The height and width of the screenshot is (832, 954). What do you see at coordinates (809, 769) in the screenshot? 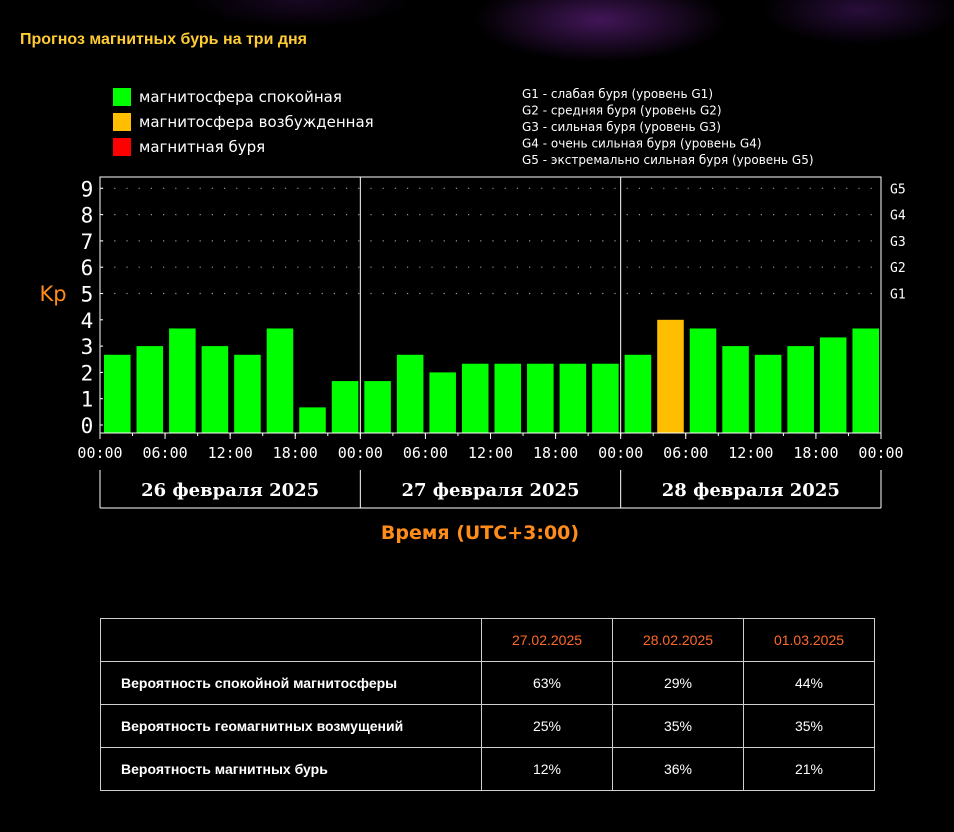
I see `probability-cell: 21%` at bounding box center [809, 769].